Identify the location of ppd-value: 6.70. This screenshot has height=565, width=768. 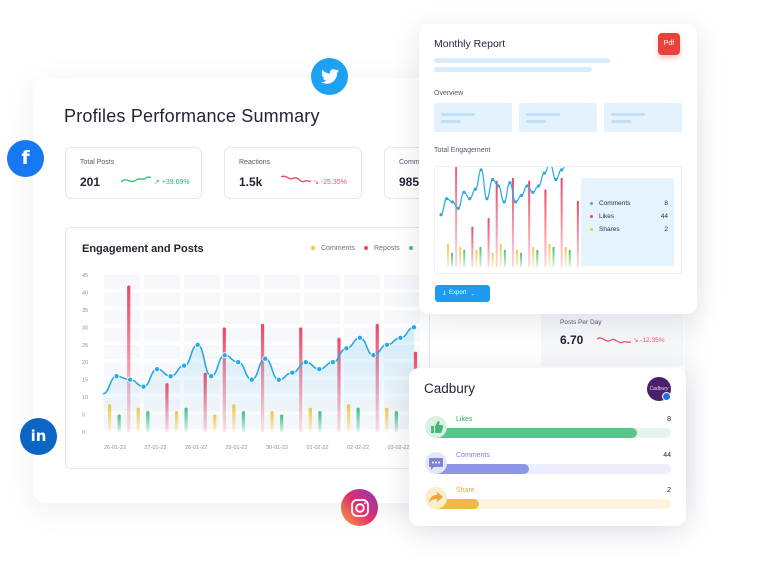
(572, 340).